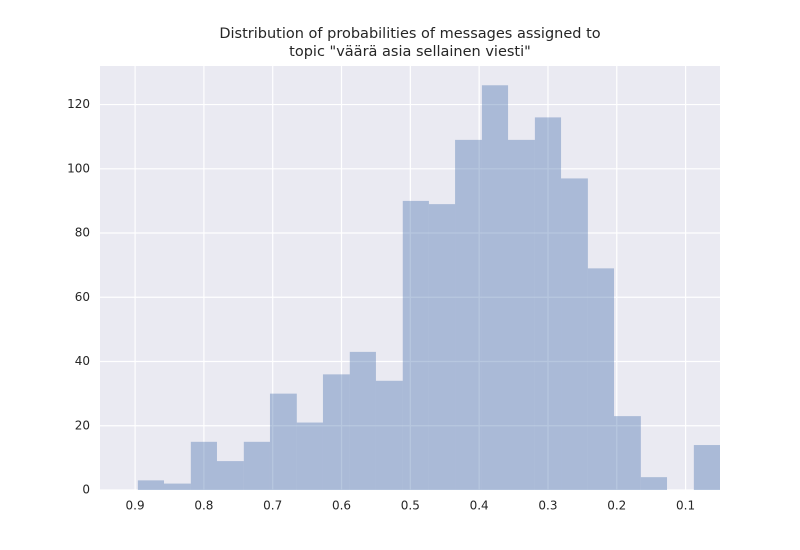 The image size is (800, 550). Describe the element at coordinates (78, 104) in the screenshot. I see `y-tick-label: 120` at that location.